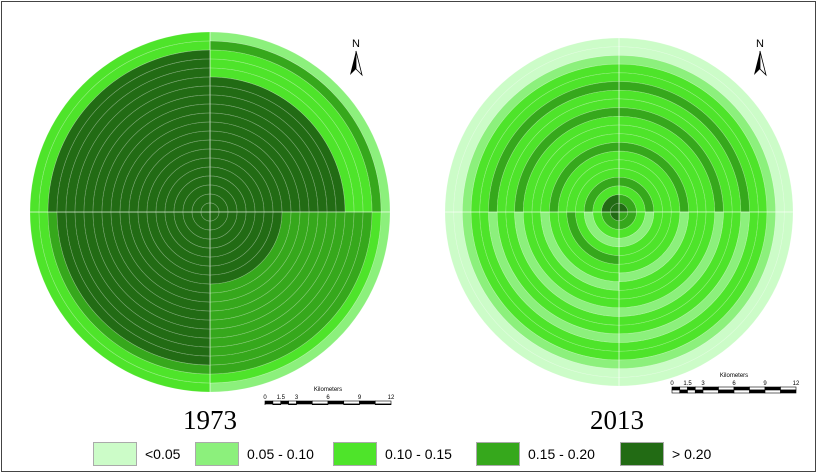  I want to click on legend-label: 0.15 - 0.20, so click(561, 454).